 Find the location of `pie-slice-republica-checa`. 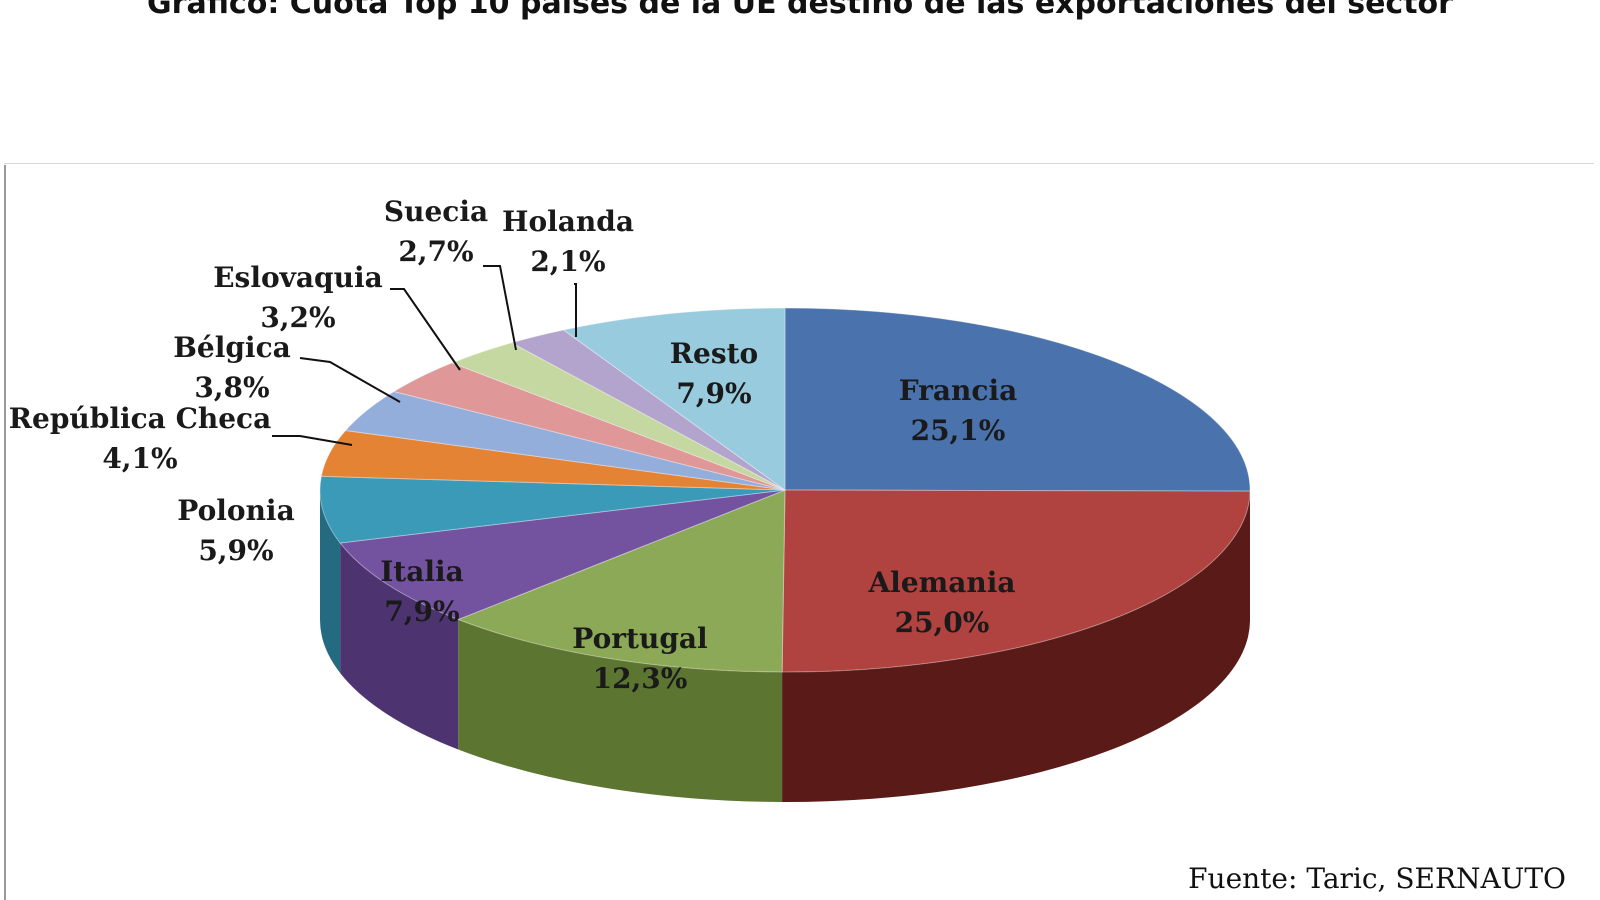

pie-slice-republica-checa is located at coordinates (553, 460).